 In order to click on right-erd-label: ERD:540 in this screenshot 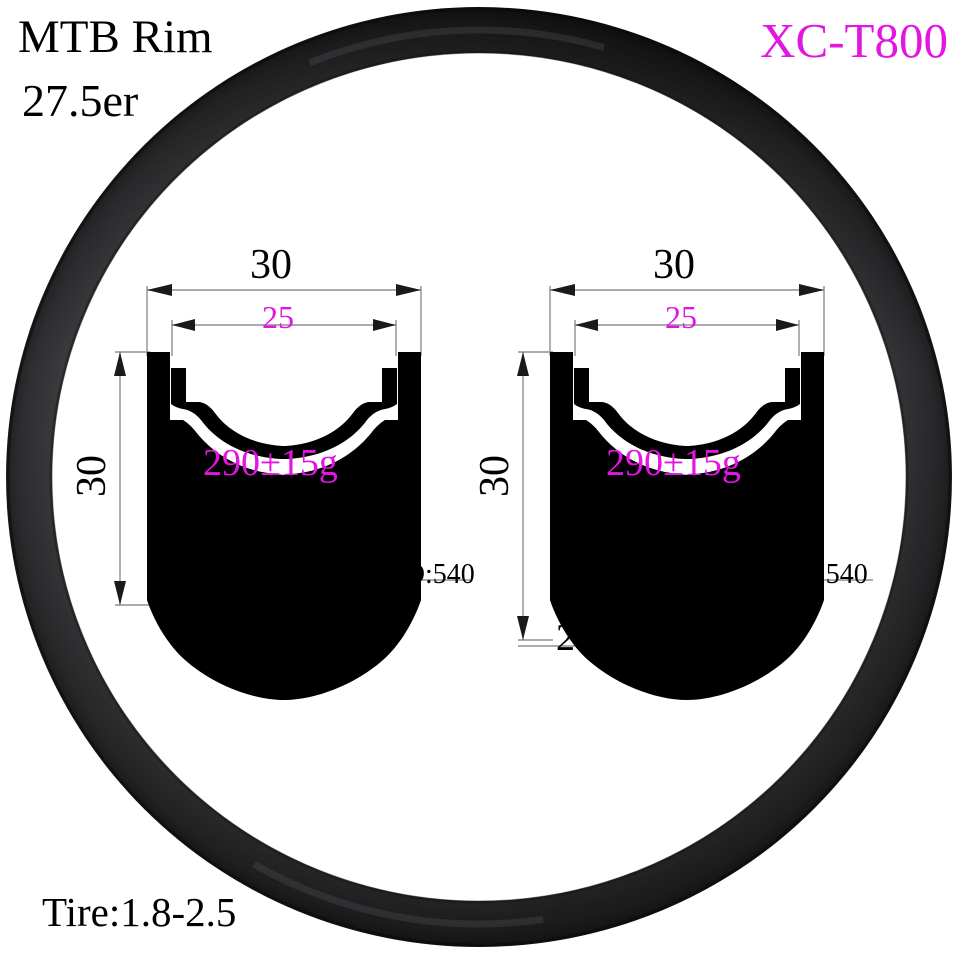, I will do `click(815, 574)`.